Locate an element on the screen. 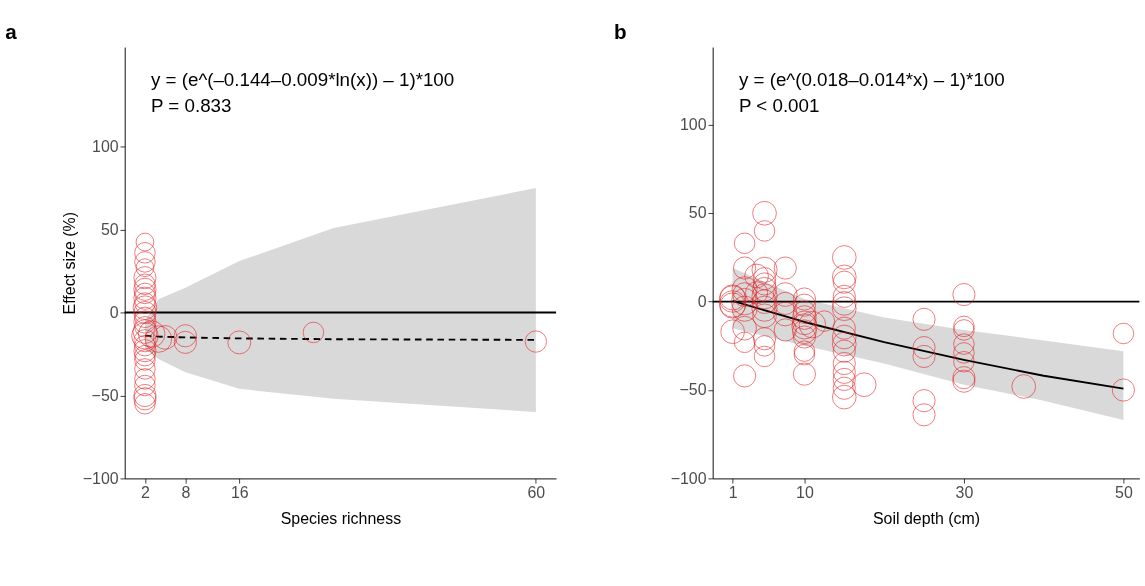 The width and height of the screenshot is (1145, 586). x-tick-label: 50 is located at coordinates (1124, 492).